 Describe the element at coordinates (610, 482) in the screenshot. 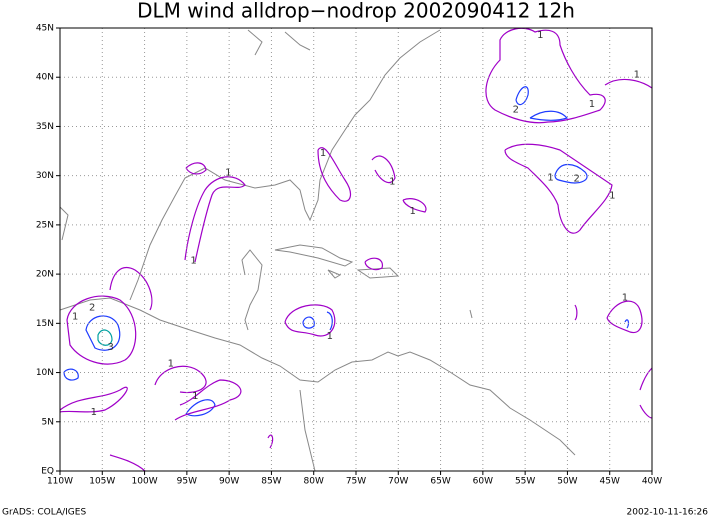

I see `x-tick-label: 45W` at that location.